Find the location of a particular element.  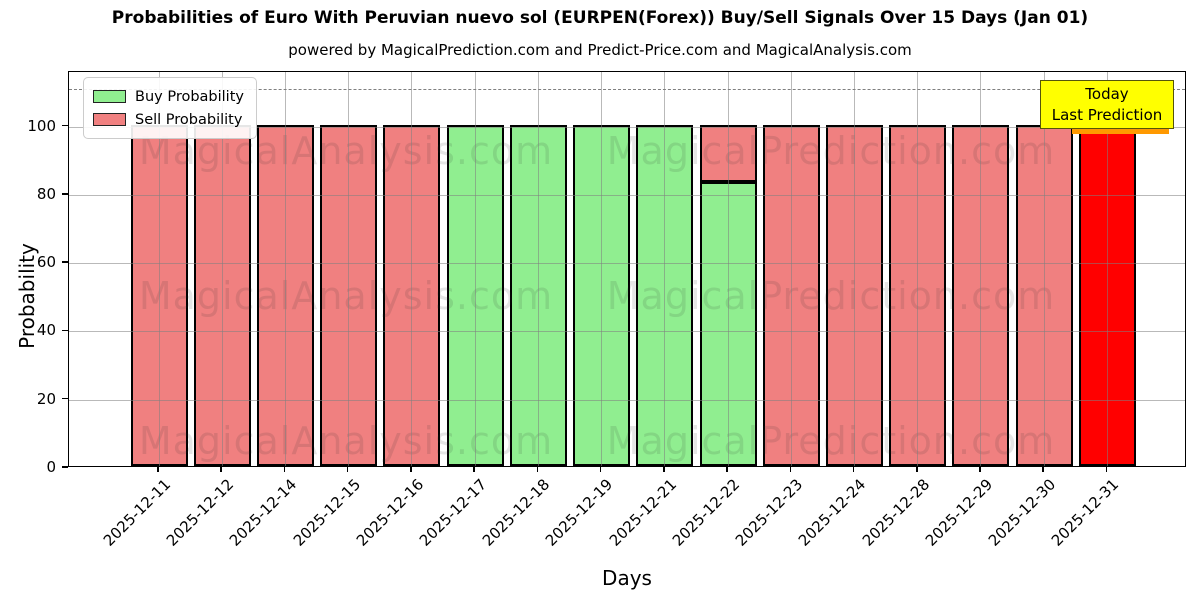

x-tick-label: 2025-12-12 is located at coordinates (200, 512).